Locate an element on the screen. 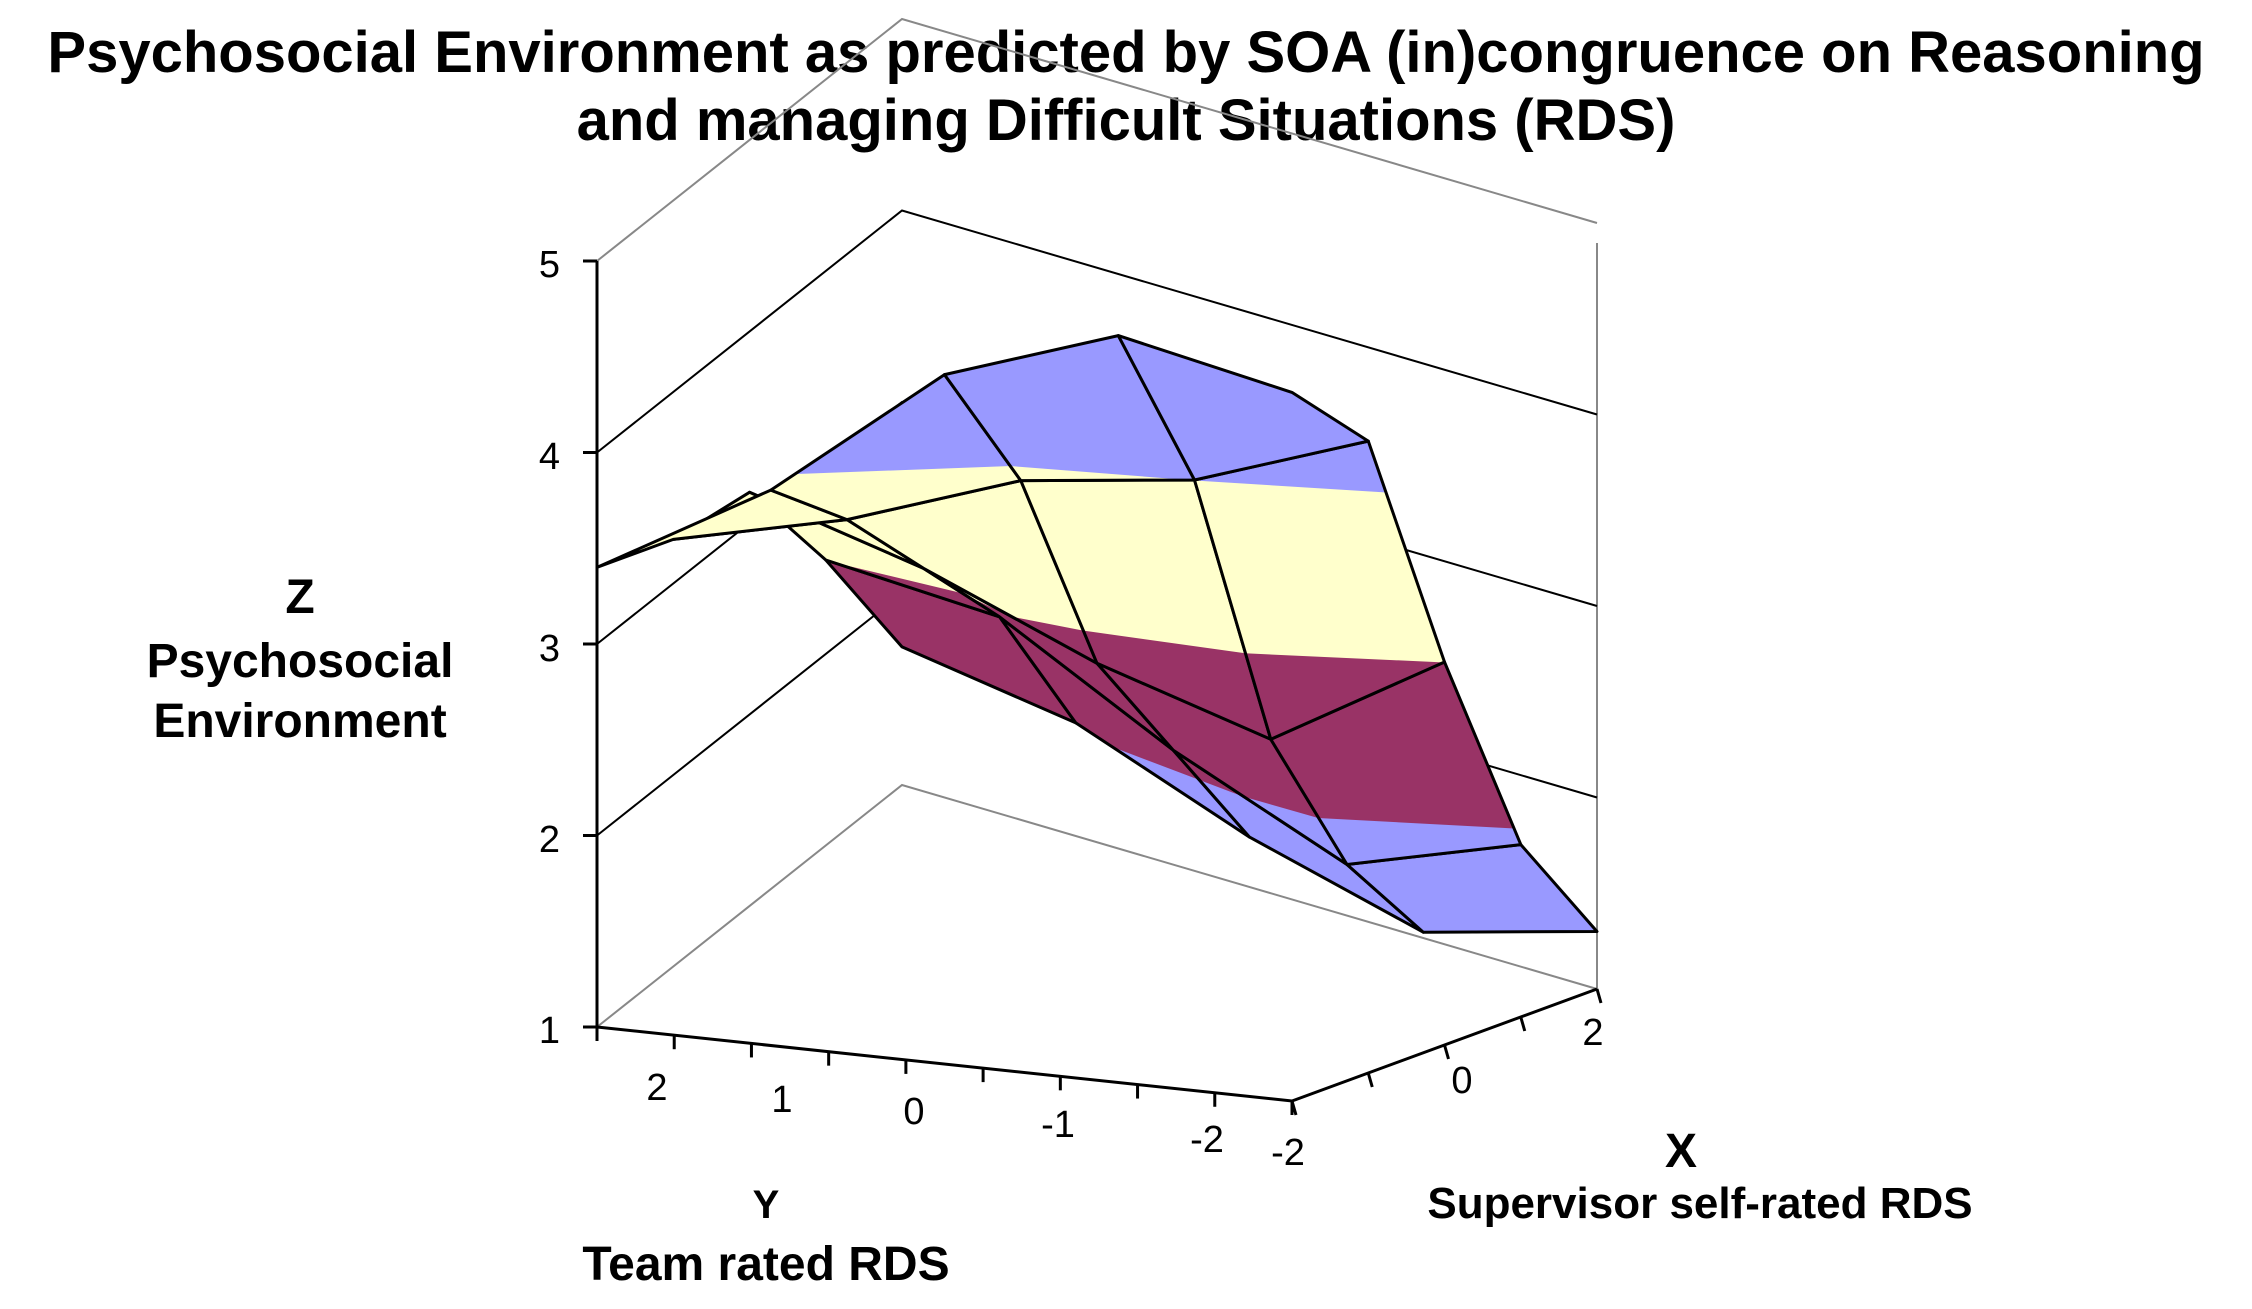  x-axis-title: Supervisor self-rated RDS is located at coordinates (1699, 1203).